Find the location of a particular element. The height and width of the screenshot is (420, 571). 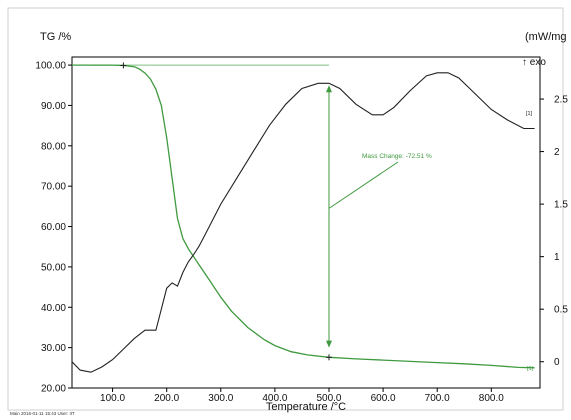

y-left-tick-label-1: 30.00 is located at coordinates (53, 348).